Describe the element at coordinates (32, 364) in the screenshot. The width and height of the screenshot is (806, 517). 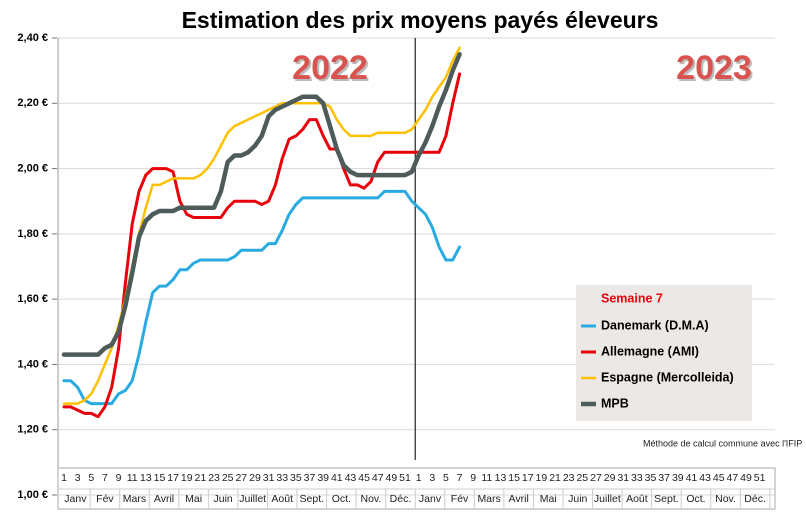
I see `y-tick-label: 1,40 €` at that location.